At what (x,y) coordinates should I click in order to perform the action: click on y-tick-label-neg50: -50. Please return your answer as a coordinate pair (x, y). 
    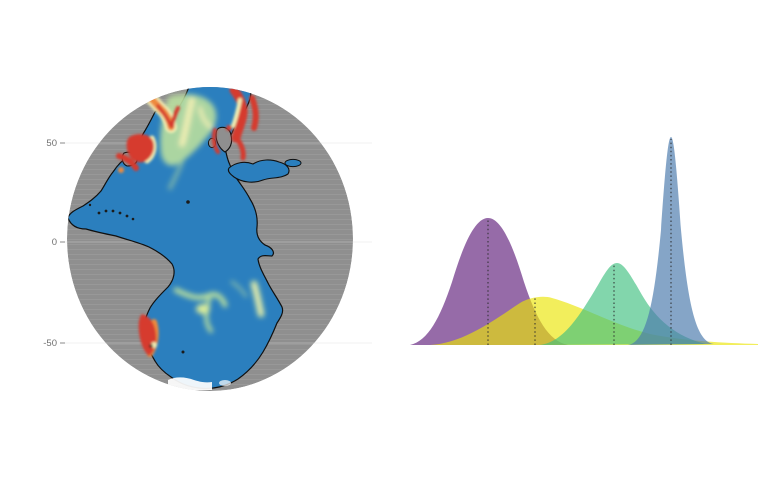
    Looking at the image, I should click on (50, 343).